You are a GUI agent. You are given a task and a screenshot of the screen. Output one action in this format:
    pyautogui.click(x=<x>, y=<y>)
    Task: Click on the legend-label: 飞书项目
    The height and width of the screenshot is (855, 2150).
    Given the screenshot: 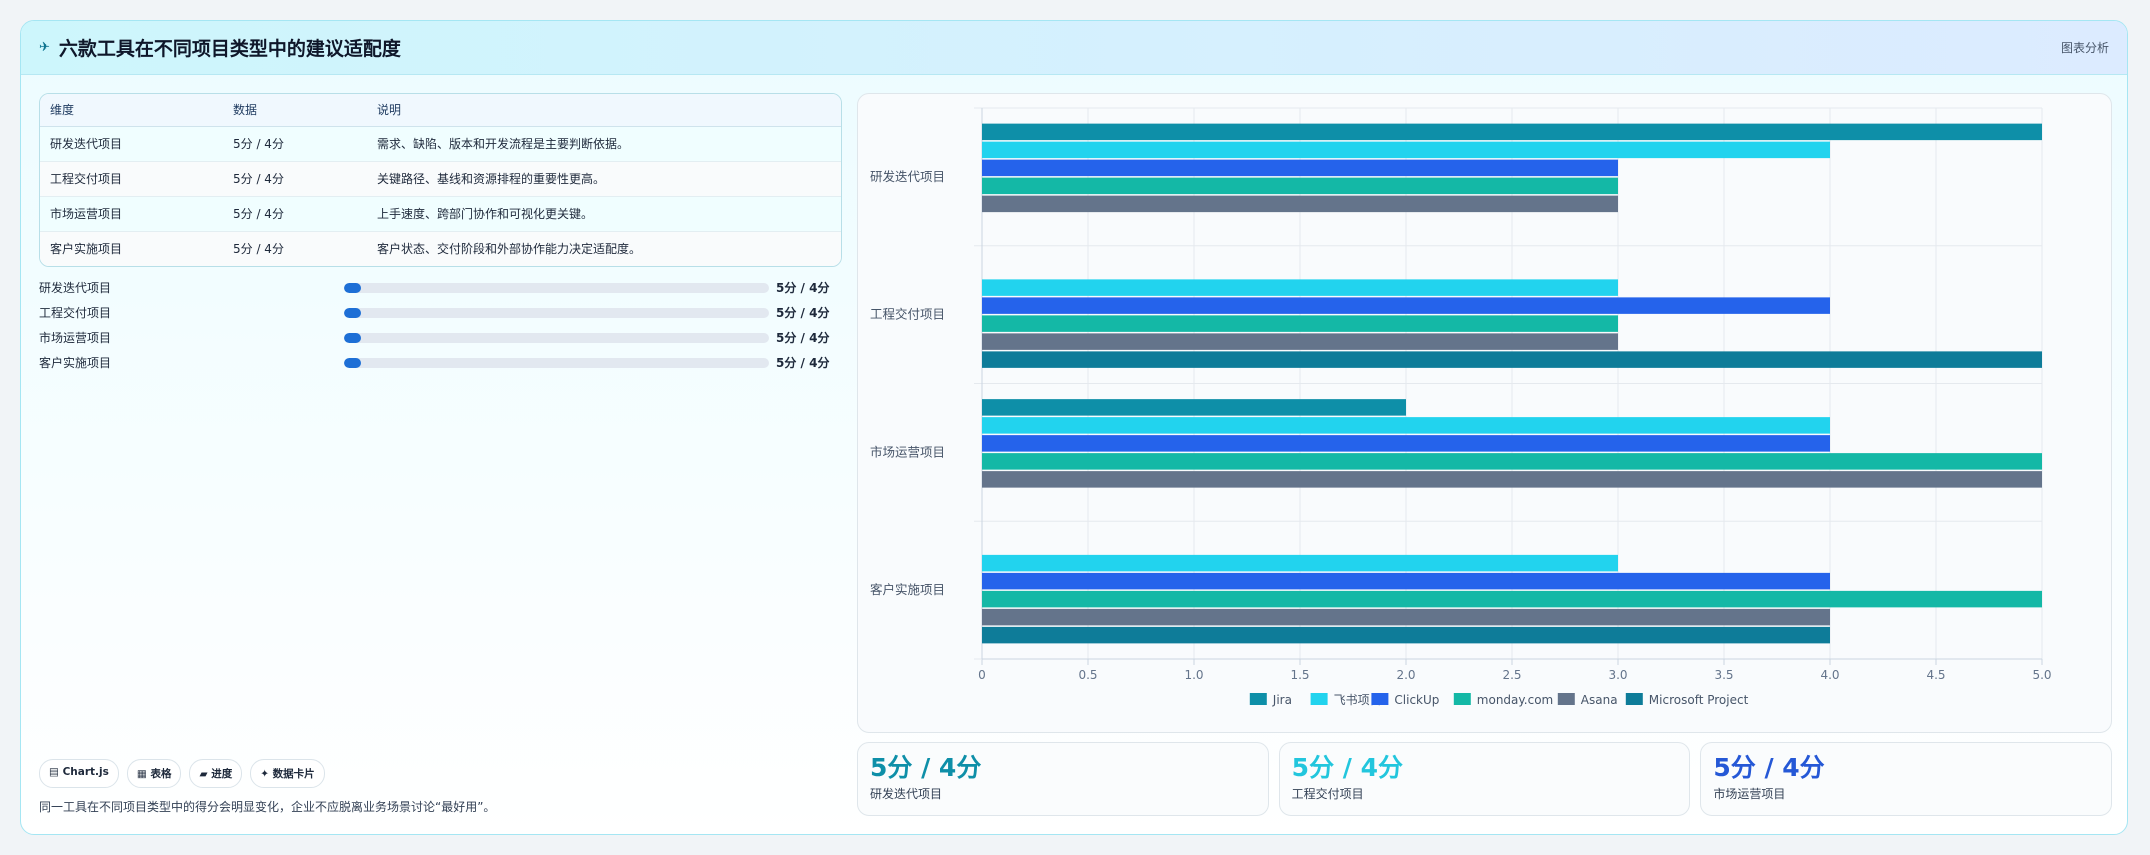 What is the action you would take?
    pyautogui.click(x=1358, y=700)
    